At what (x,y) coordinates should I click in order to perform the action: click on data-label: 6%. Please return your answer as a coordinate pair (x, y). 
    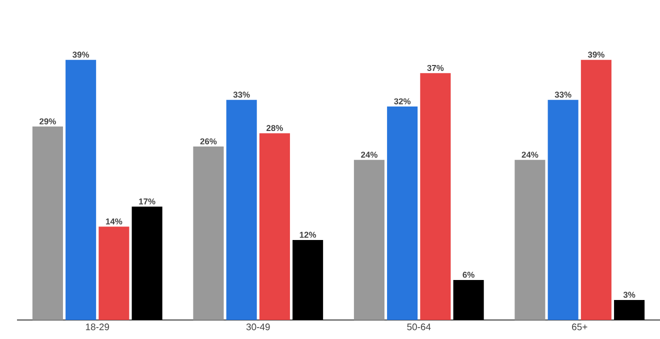
    Looking at the image, I should click on (468, 275).